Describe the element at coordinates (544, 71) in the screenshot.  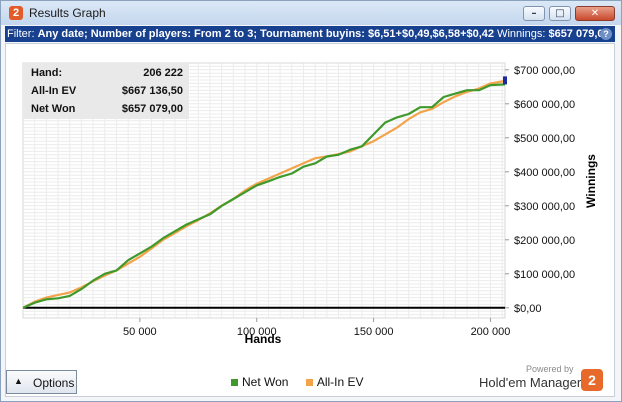
I see `y-tick-label: $700 000,00` at that location.